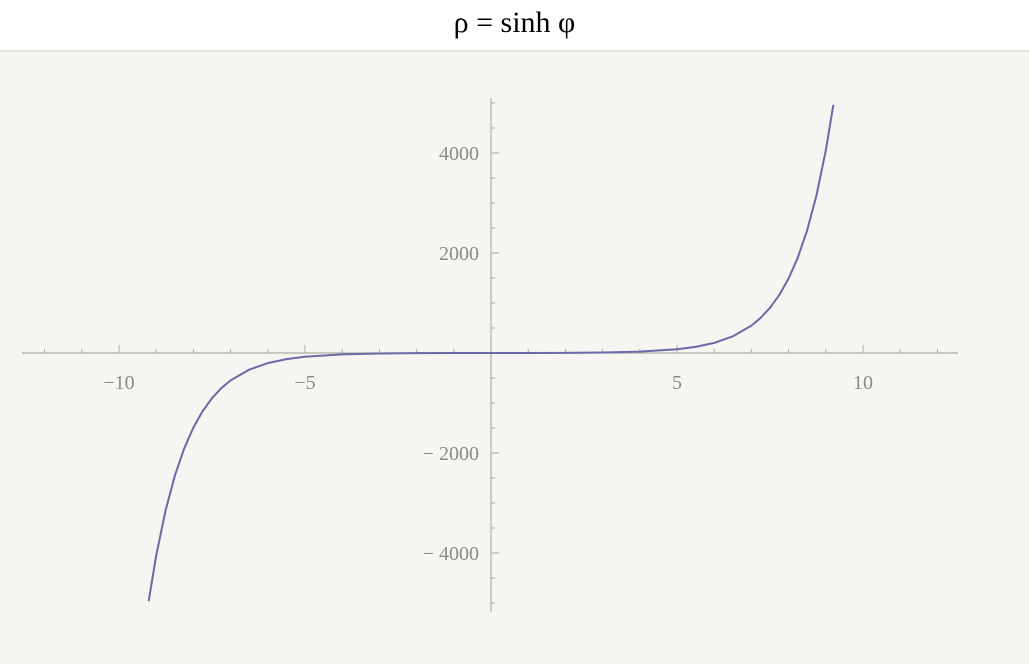 The height and width of the screenshot is (664, 1029). Describe the element at coordinates (514, 51) in the screenshot. I see `paper-top-edge` at that location.